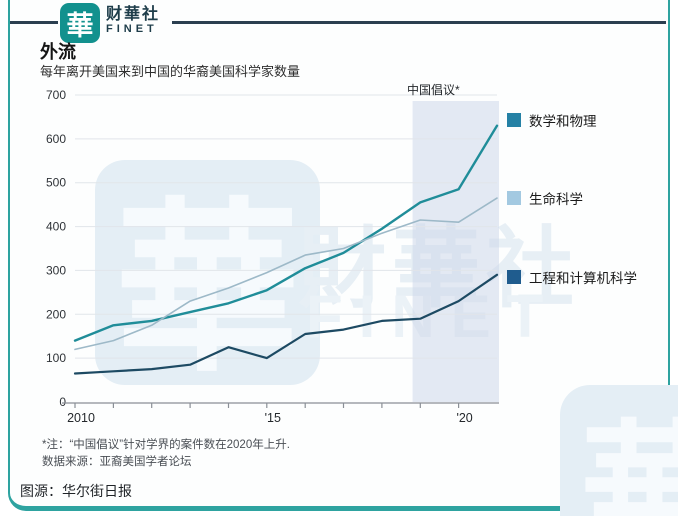 This screenshot has height=516, width=678. Describe the element at coordinates (583, 278) in the screenshot. I see `legend-label: 工程和计算机科学` at that location.